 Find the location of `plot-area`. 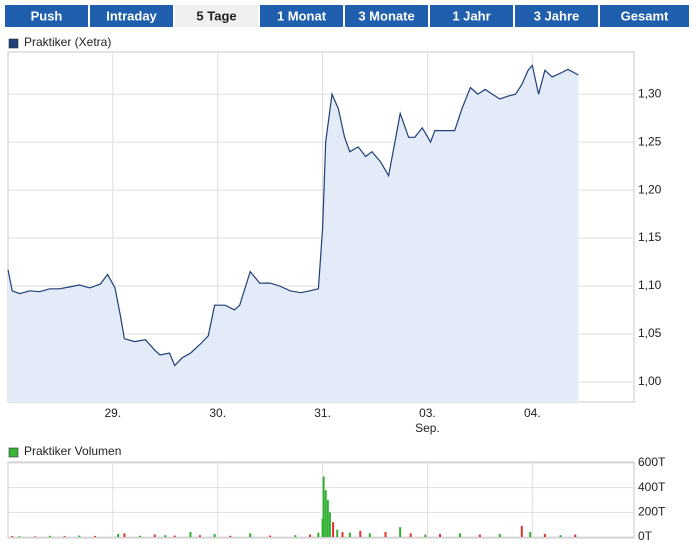

plot-area is located at coordinates (321, 500).